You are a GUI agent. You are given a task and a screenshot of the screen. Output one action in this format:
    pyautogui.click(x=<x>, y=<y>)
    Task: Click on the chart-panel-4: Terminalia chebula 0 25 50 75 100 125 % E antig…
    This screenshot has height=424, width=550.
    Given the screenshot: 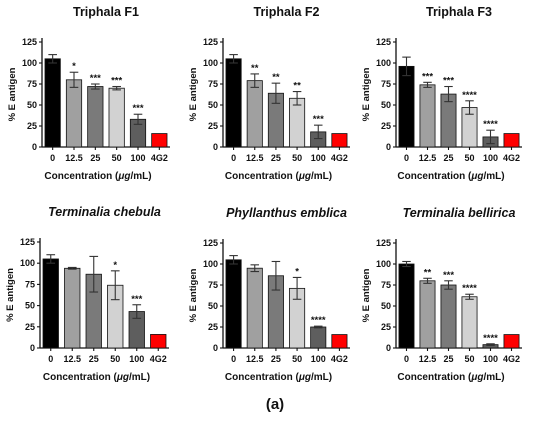 What is the action you would take?
    pyautogui.click(x=87, y=294)
    